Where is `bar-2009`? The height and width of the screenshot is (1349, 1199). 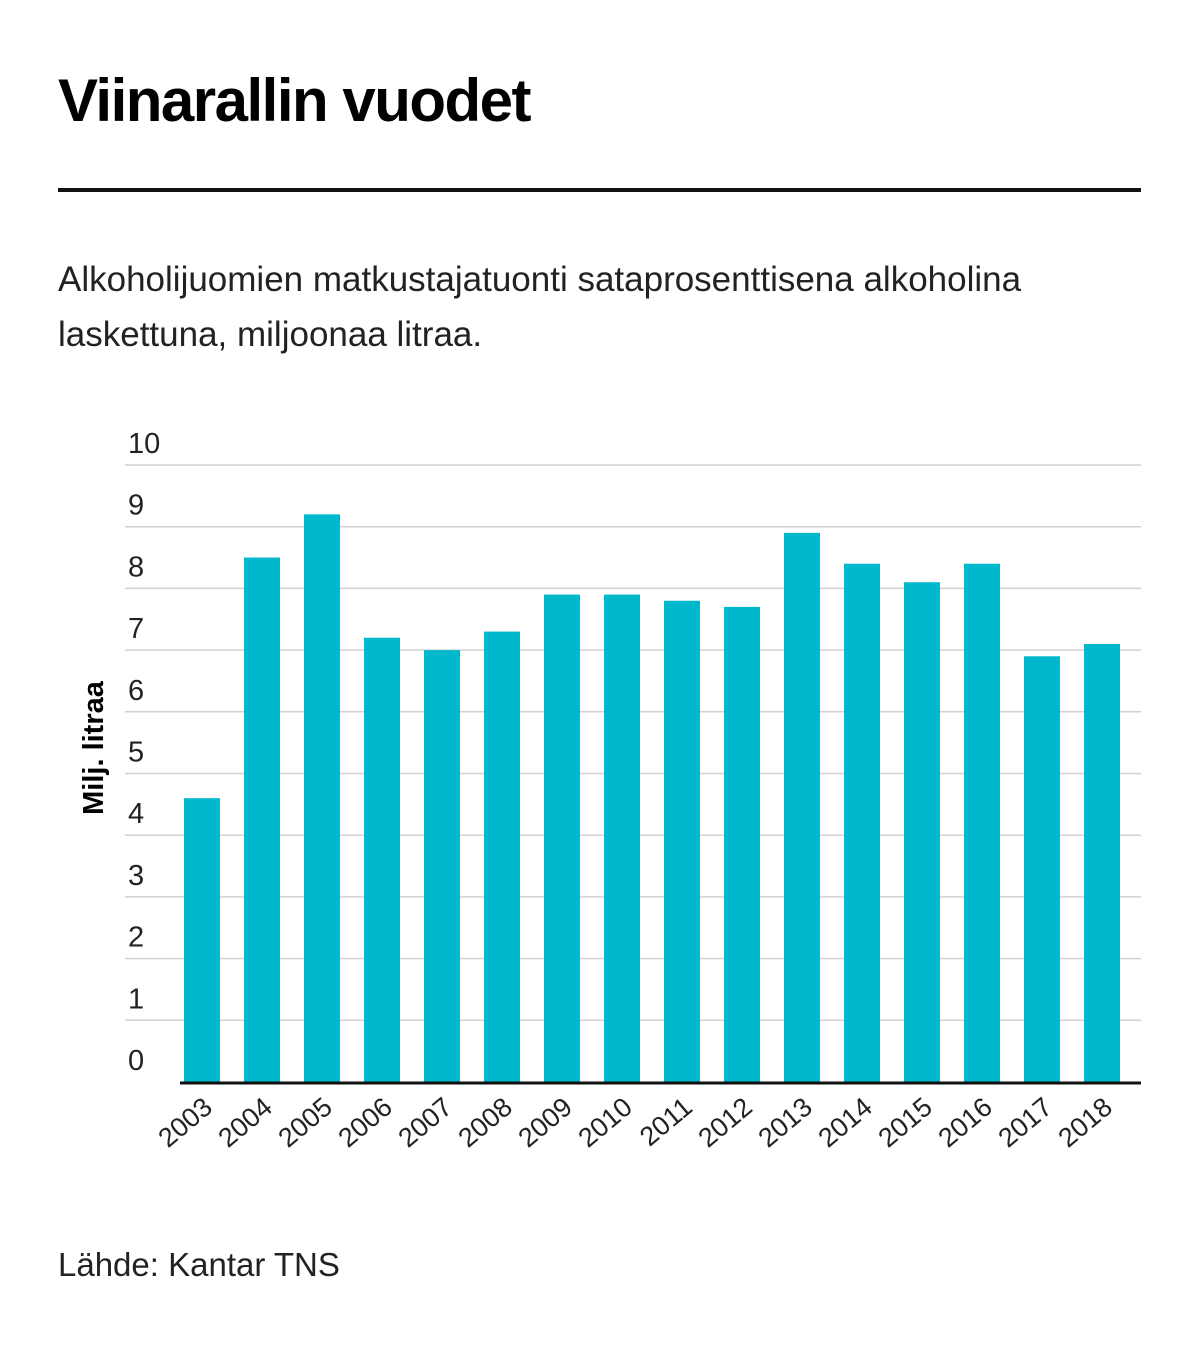 bar-2009 is located at coordinates (562, 838).